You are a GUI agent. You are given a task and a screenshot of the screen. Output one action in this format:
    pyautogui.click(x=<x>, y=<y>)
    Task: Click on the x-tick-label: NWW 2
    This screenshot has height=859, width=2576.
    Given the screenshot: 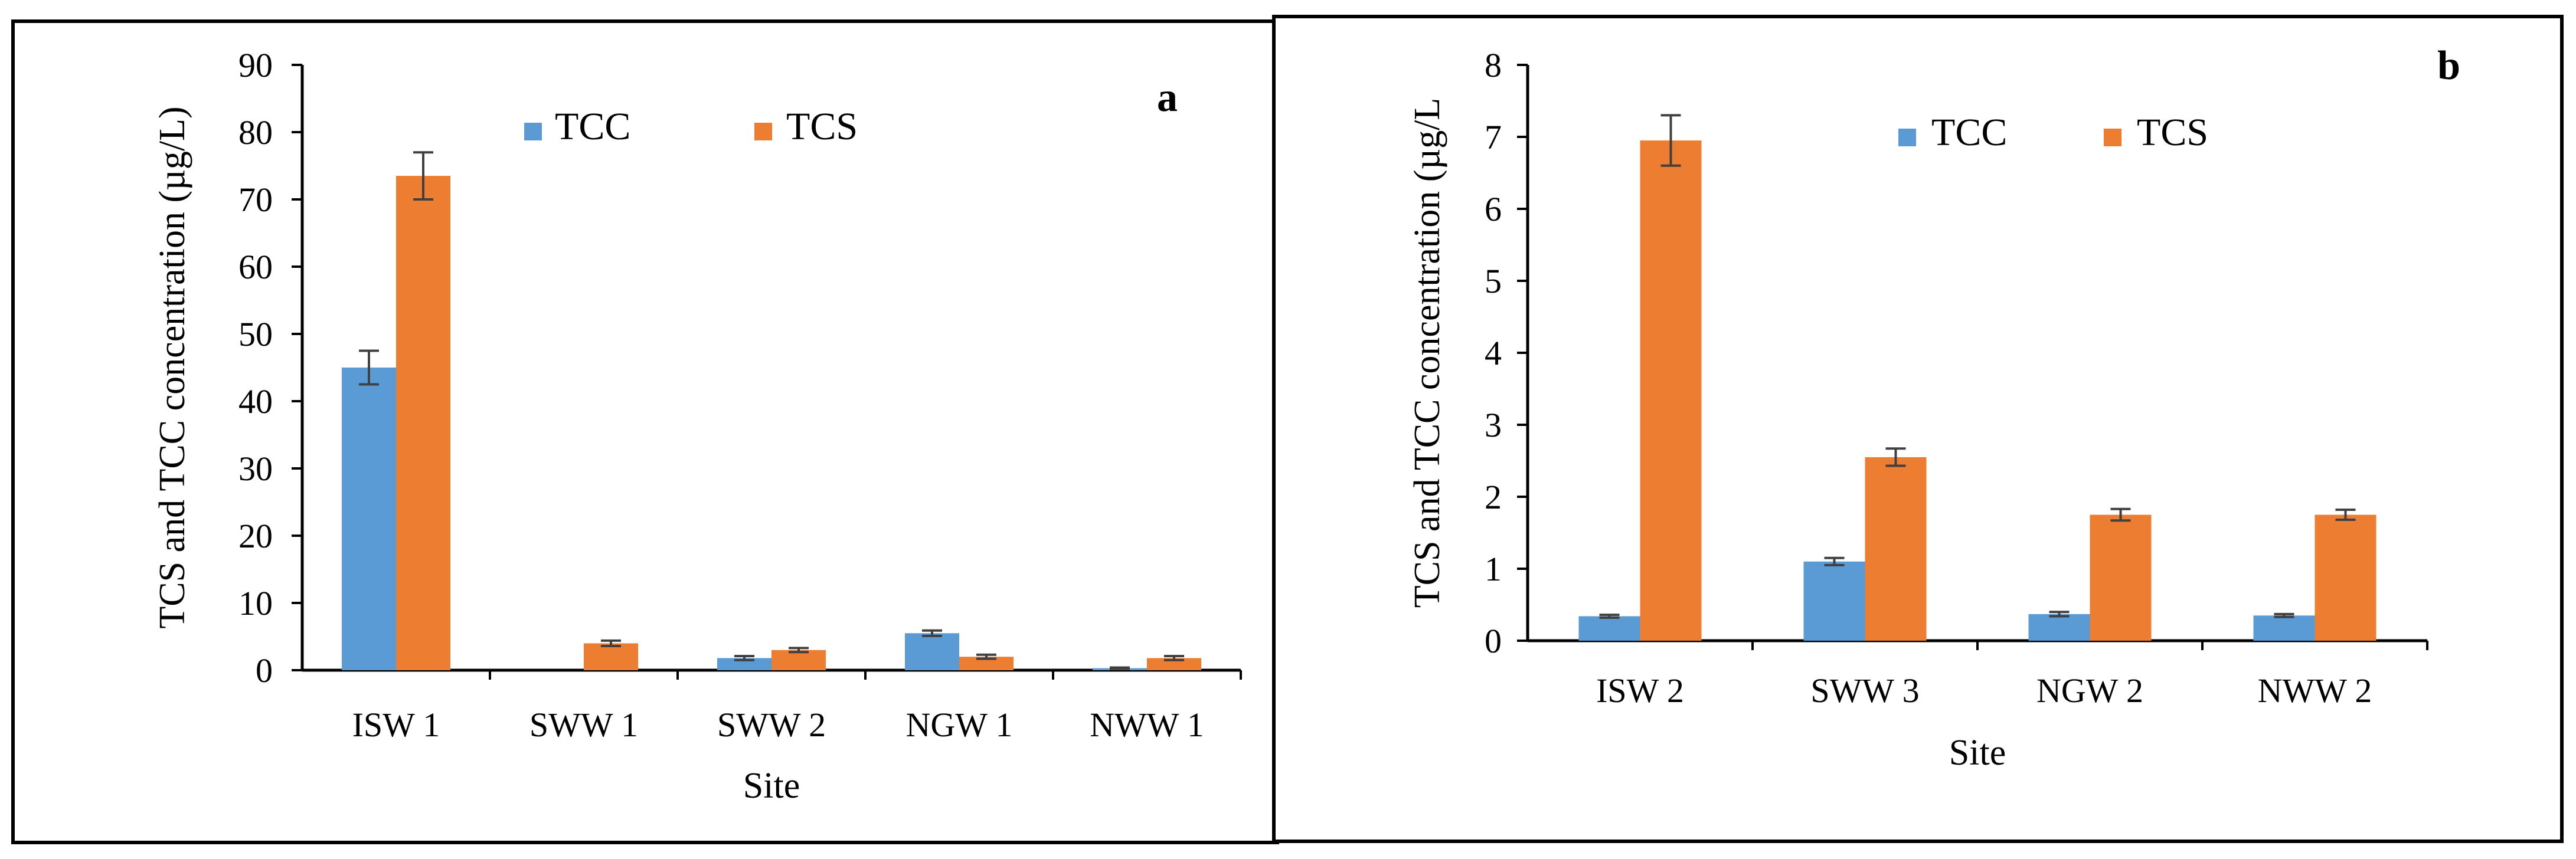 What is the action you would take?
    pyautogui.click(x=2315, y=691)
    